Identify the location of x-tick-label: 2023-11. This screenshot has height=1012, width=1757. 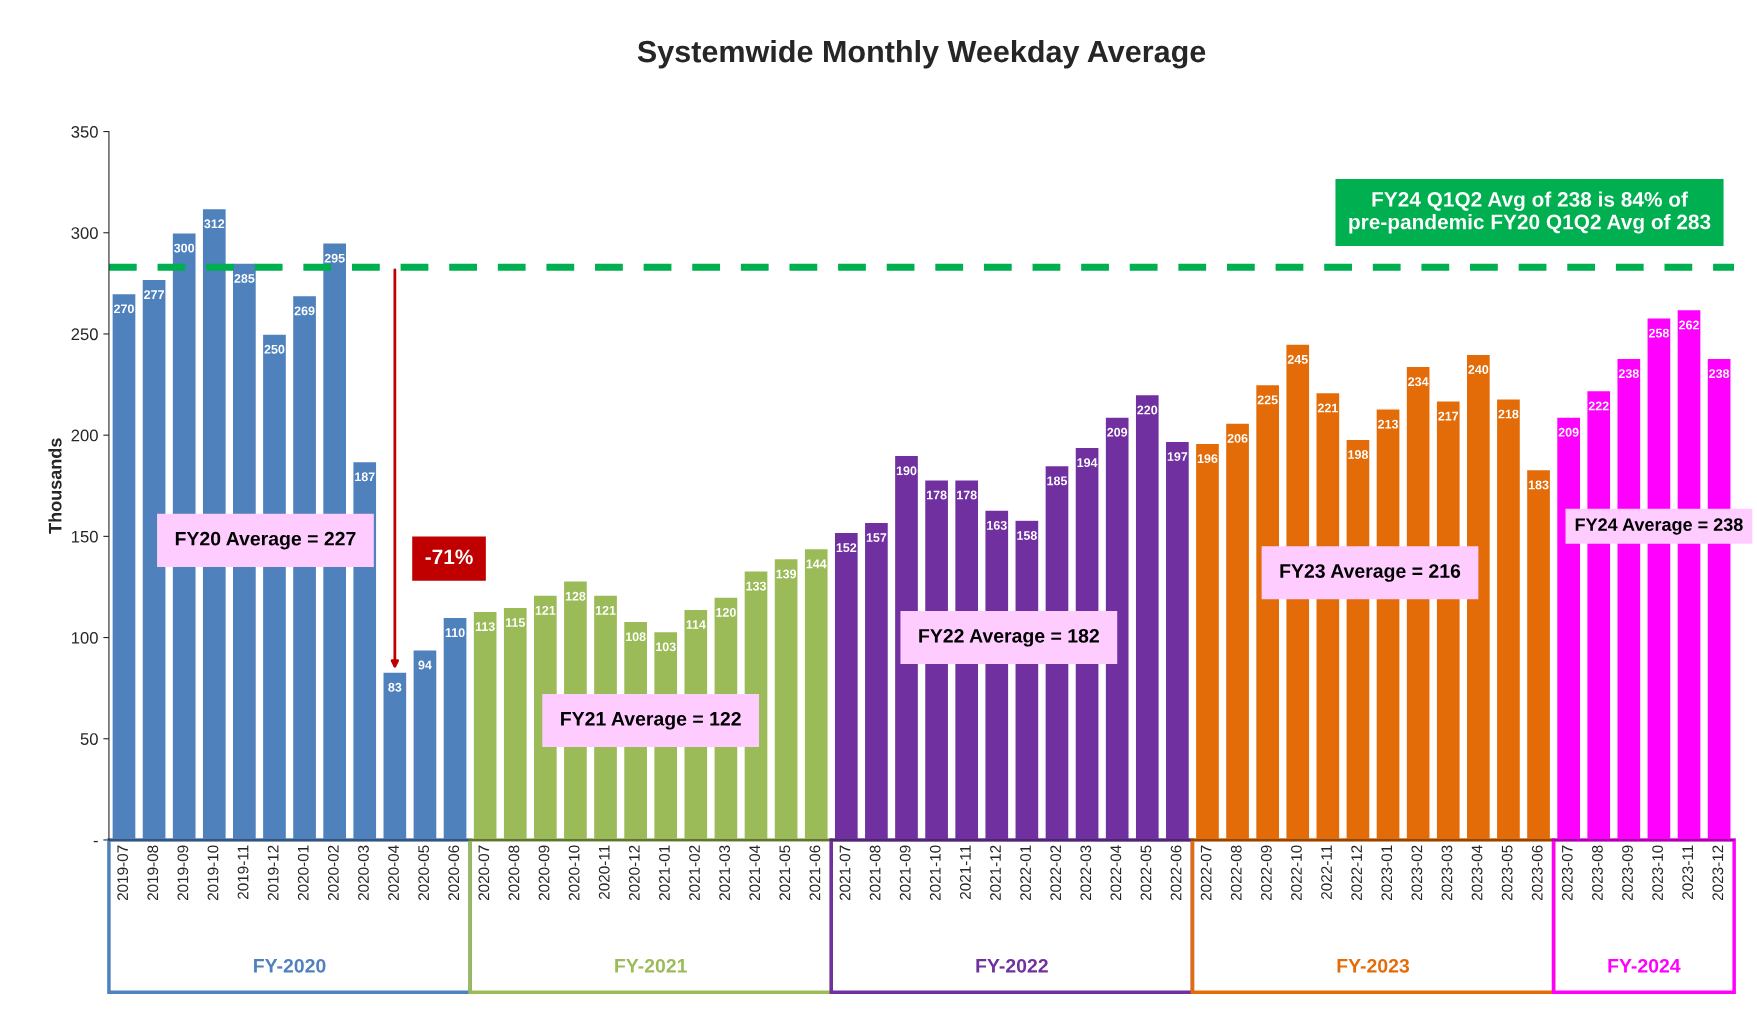
(1688, 872).